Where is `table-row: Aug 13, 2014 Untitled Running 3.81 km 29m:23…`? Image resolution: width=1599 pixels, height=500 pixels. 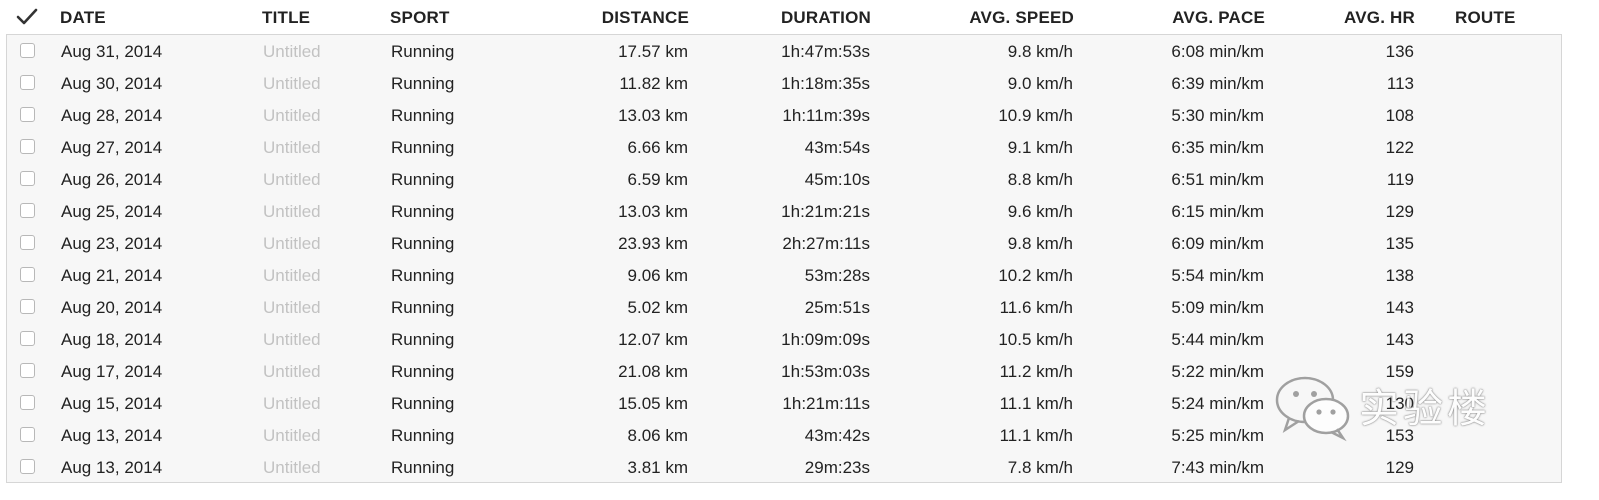
table-row: Aug 13, 2014 Untitled Running 3.81 km 29m:23… is located at coordinates (784, 467).